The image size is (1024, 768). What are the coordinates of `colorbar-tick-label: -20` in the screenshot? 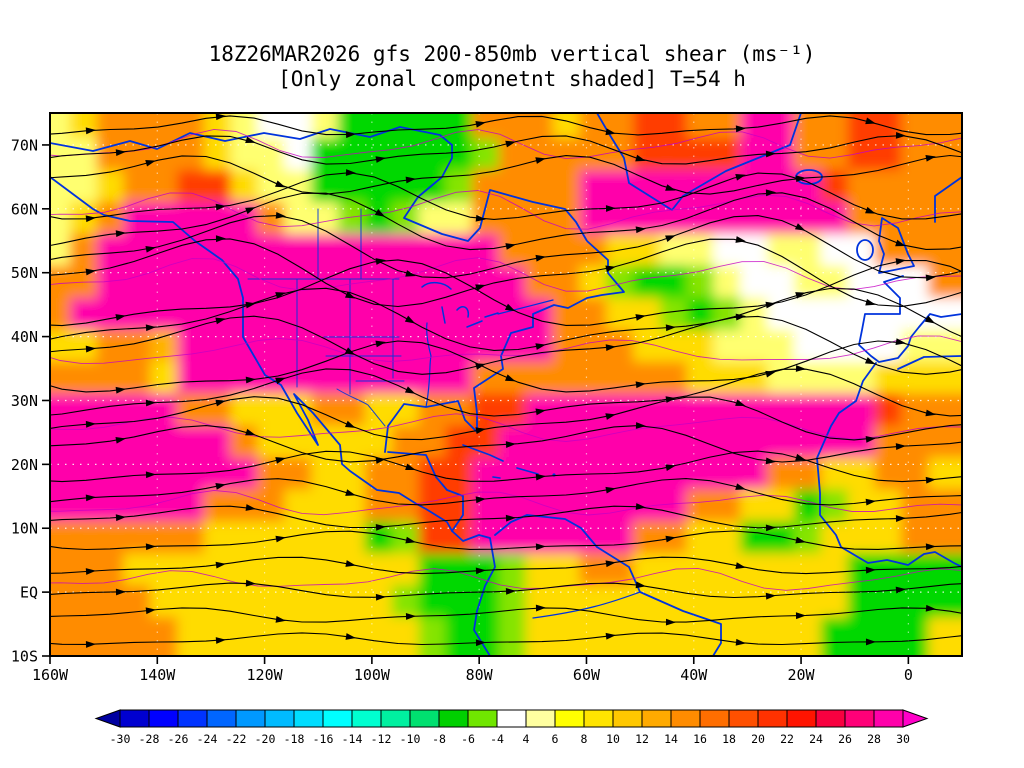 It's located at (265, 739).